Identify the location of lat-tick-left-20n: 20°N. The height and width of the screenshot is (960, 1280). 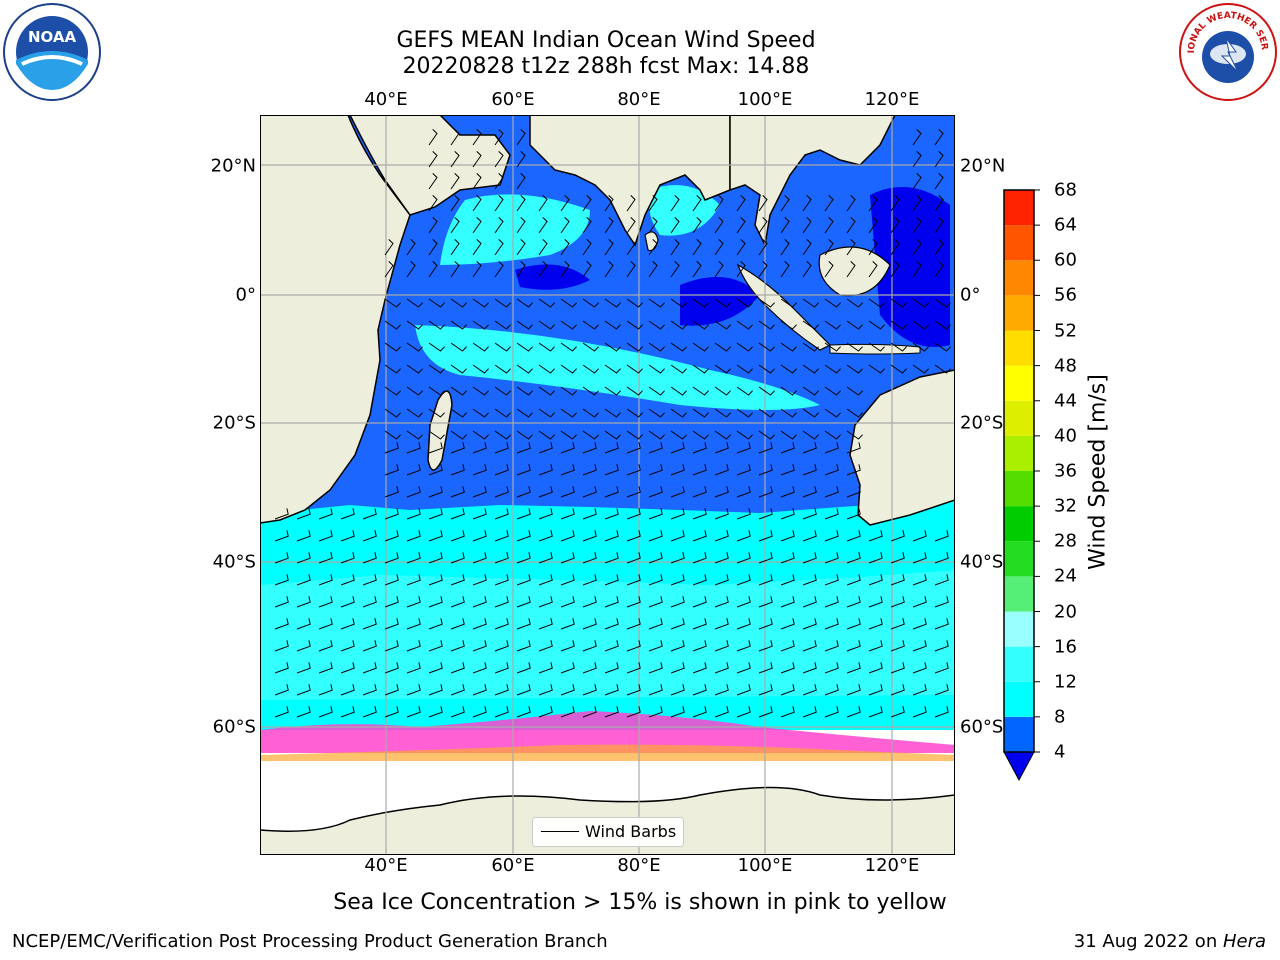
(233, 166).